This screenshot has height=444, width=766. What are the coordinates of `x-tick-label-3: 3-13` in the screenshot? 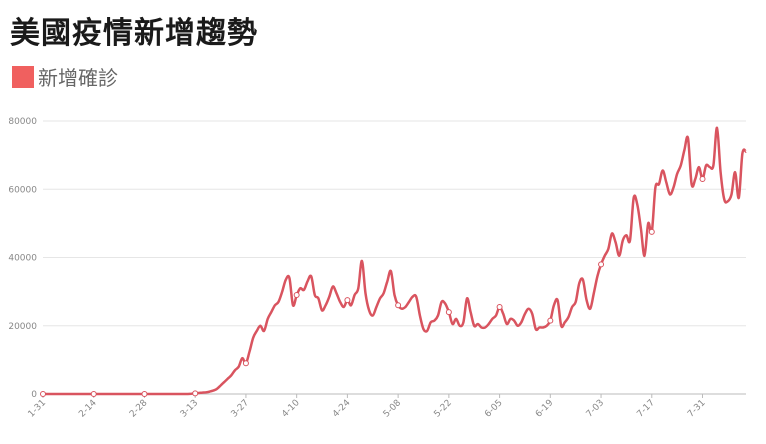 It's located at (190, 409).